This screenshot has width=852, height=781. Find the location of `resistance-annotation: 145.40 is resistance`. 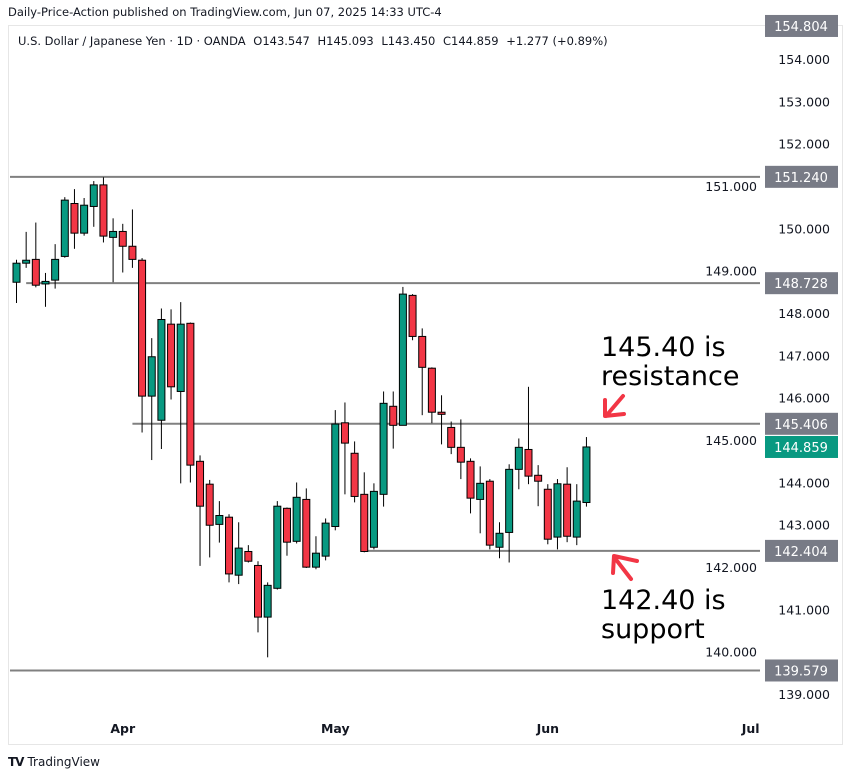

resistance-annotation: 145.40 is resistance is located at coordinates (670, 362).